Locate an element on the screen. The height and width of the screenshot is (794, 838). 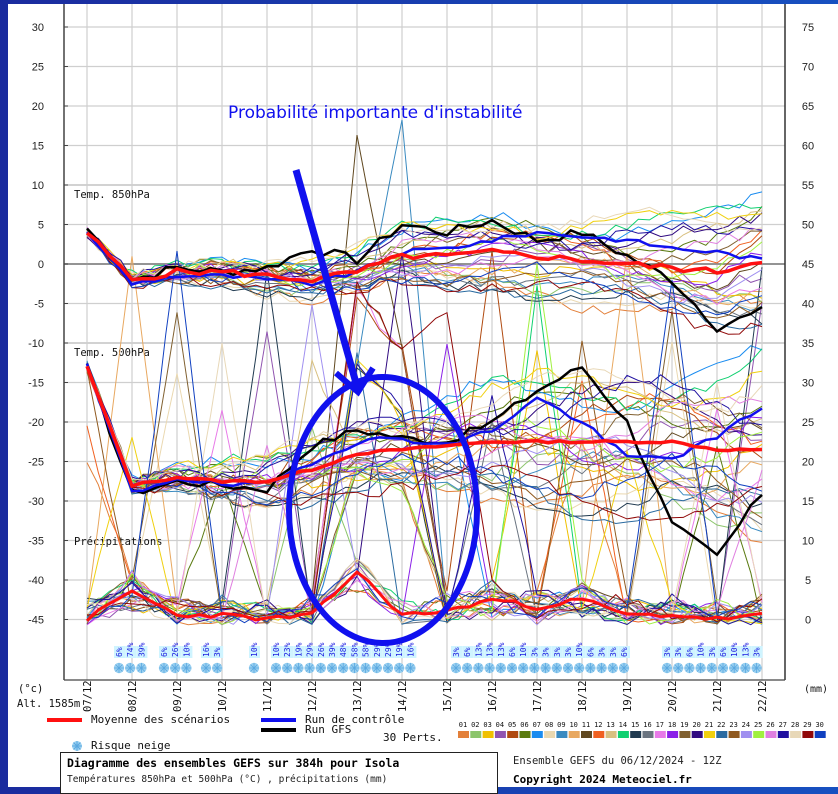
svg-text: 30 is located at coordinates (808, 384).